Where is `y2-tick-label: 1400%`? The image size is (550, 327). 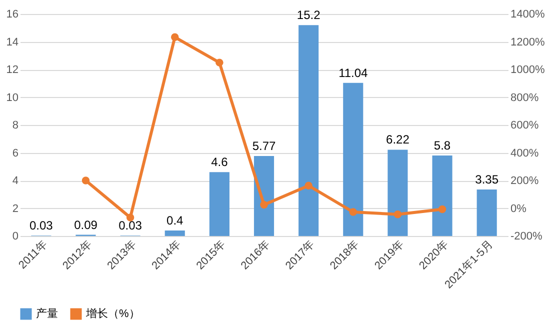 y2-tick-label: 1400% is located at coordinates (527, 14).